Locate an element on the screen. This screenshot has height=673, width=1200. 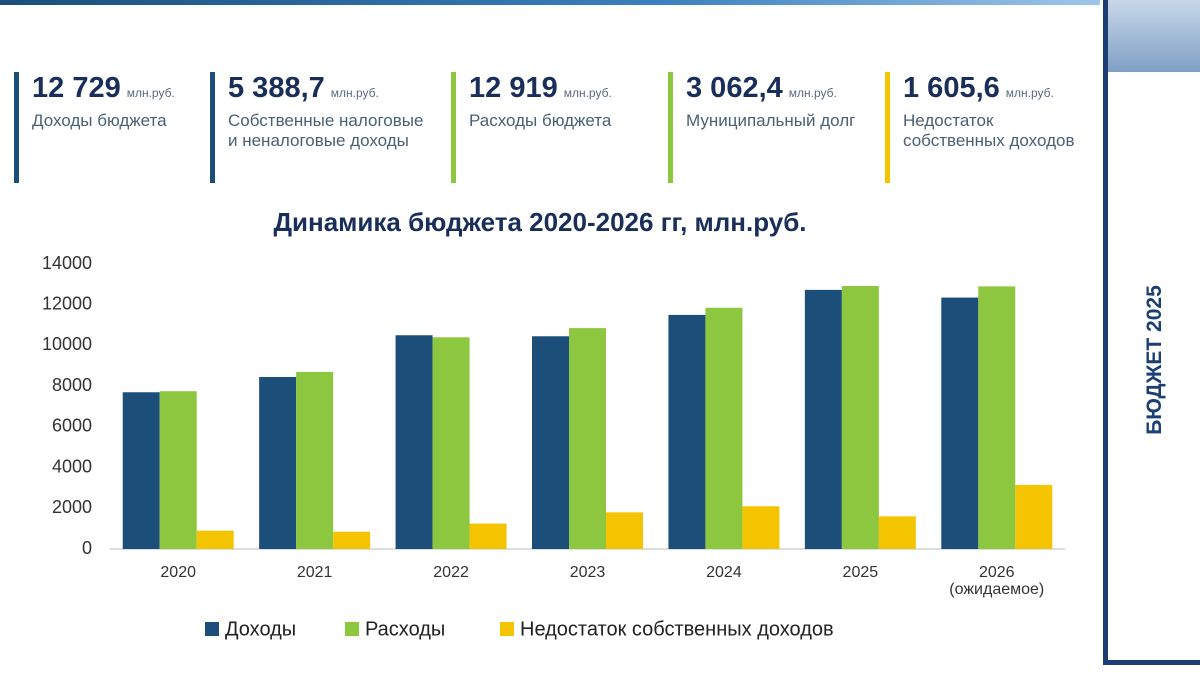
kpi-card: 12 729 млн.руб. Доходы бюджета is located at coordinates (94, 127).